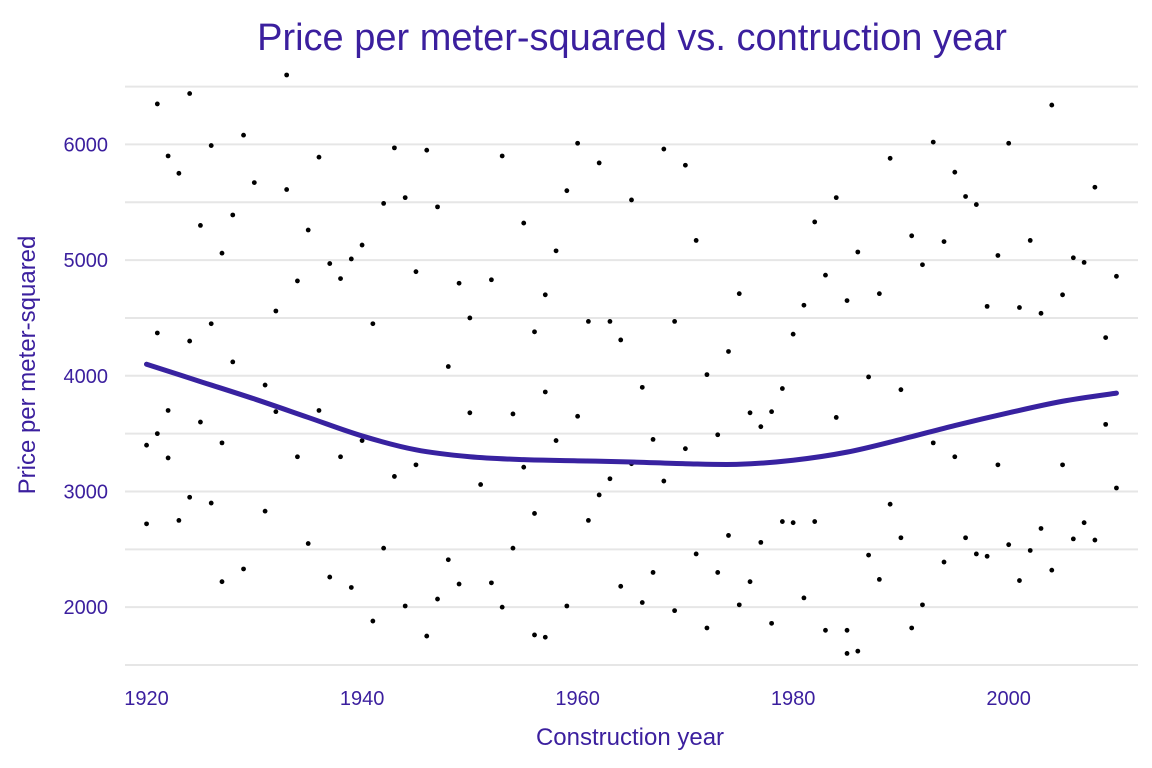 This screenshot has height=768, width=1152. I want to click on x-tick-label: 1960, so click(577, 699).